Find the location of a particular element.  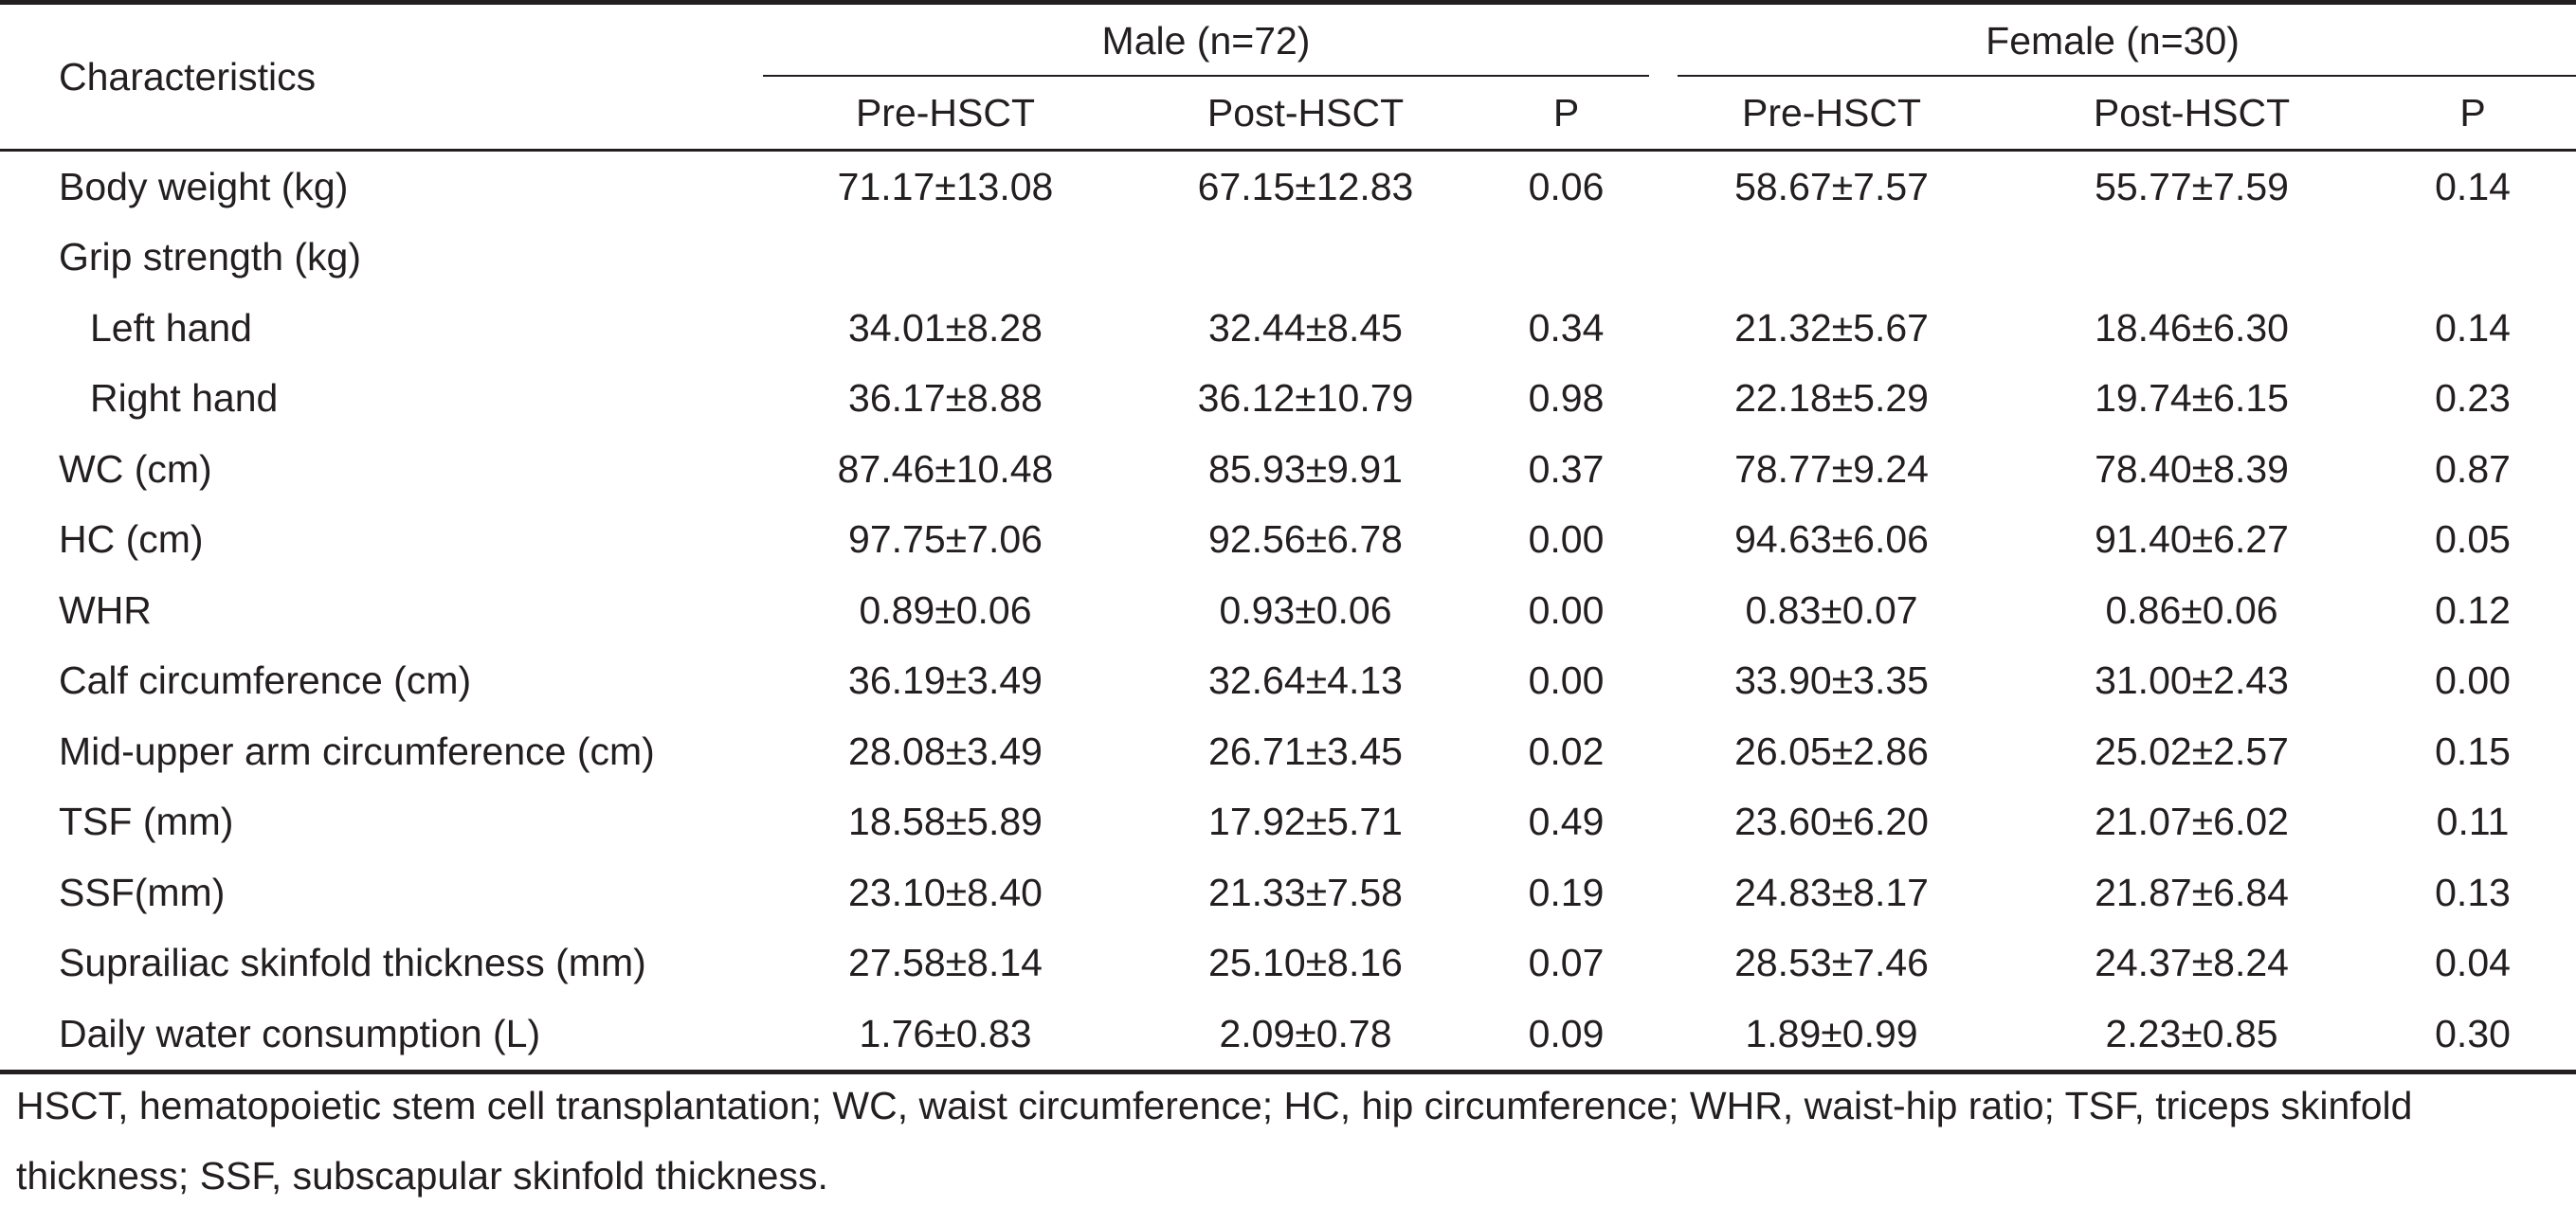

male-pre-hsct-cell: 36.17±8.88 is located at coordinates (945, 398).